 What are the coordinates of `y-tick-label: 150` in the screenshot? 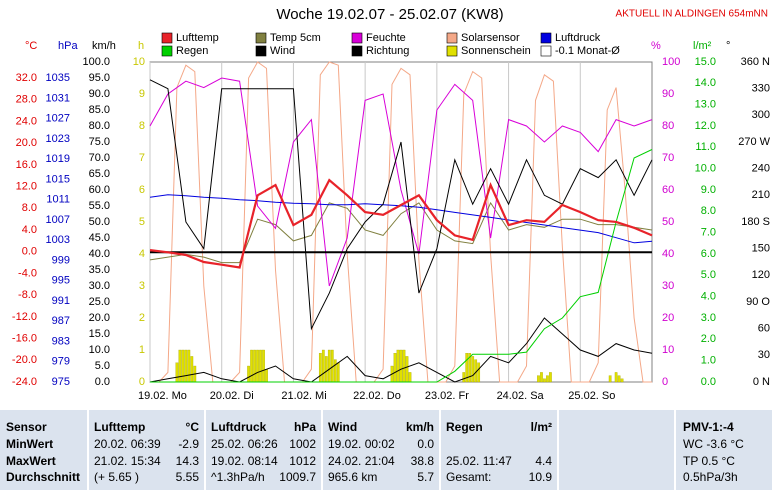 It's located at (761, 249).